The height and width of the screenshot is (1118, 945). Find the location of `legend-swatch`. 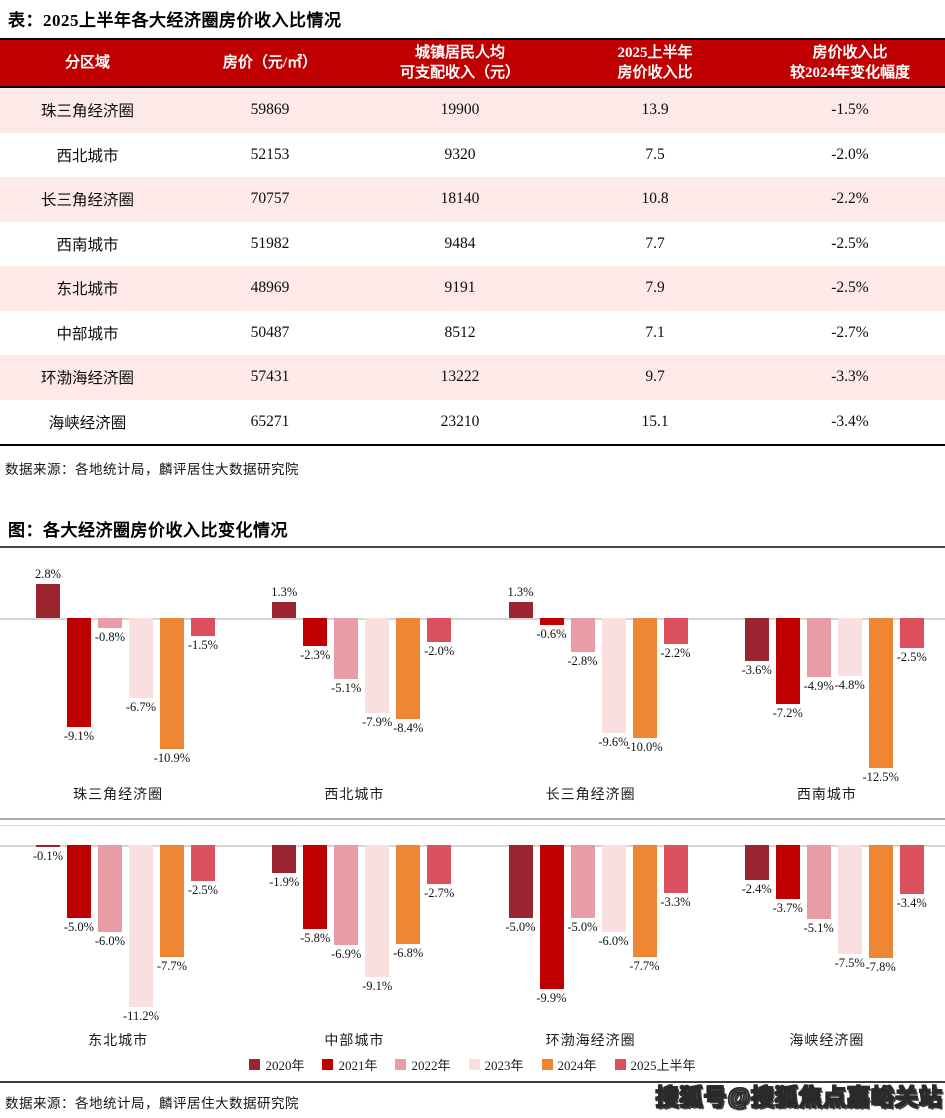

legend-swatch is located at coordinates (255, 1064).